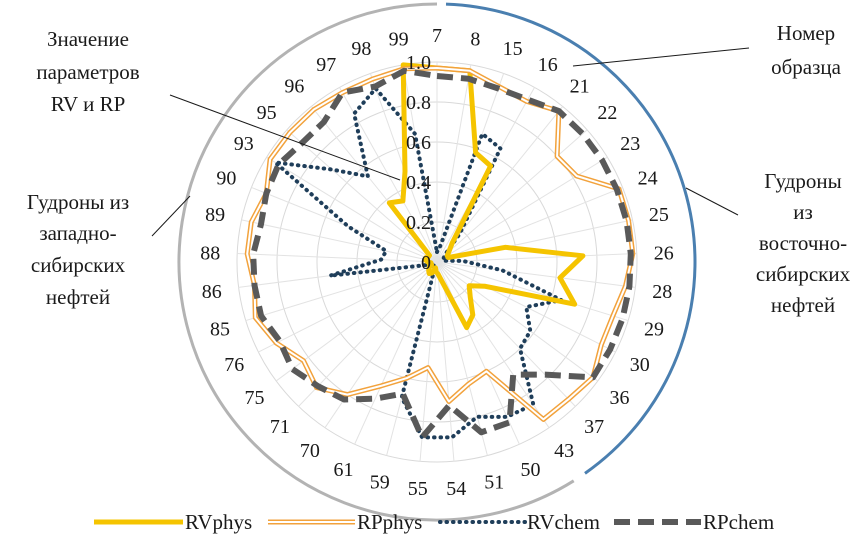 The image size is (867, 545). What do you see at coordinates (580, 86) in the screenshot?
I see `category-label-21: 21` at bounding box center [580, 86].